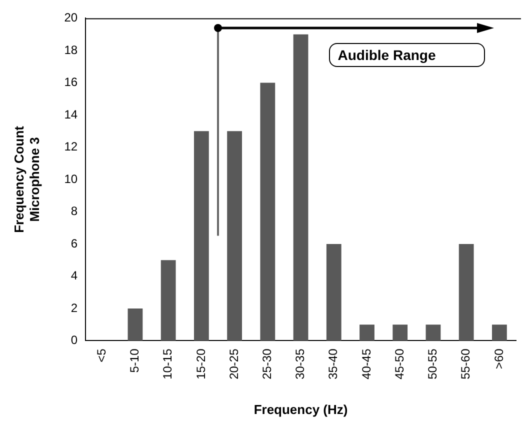 The image size is (529, 430). What do you see at coordinates (433, 364) in the screenshot?
I see `x-tick-label: 50-55` at bounding box center [433, 364].